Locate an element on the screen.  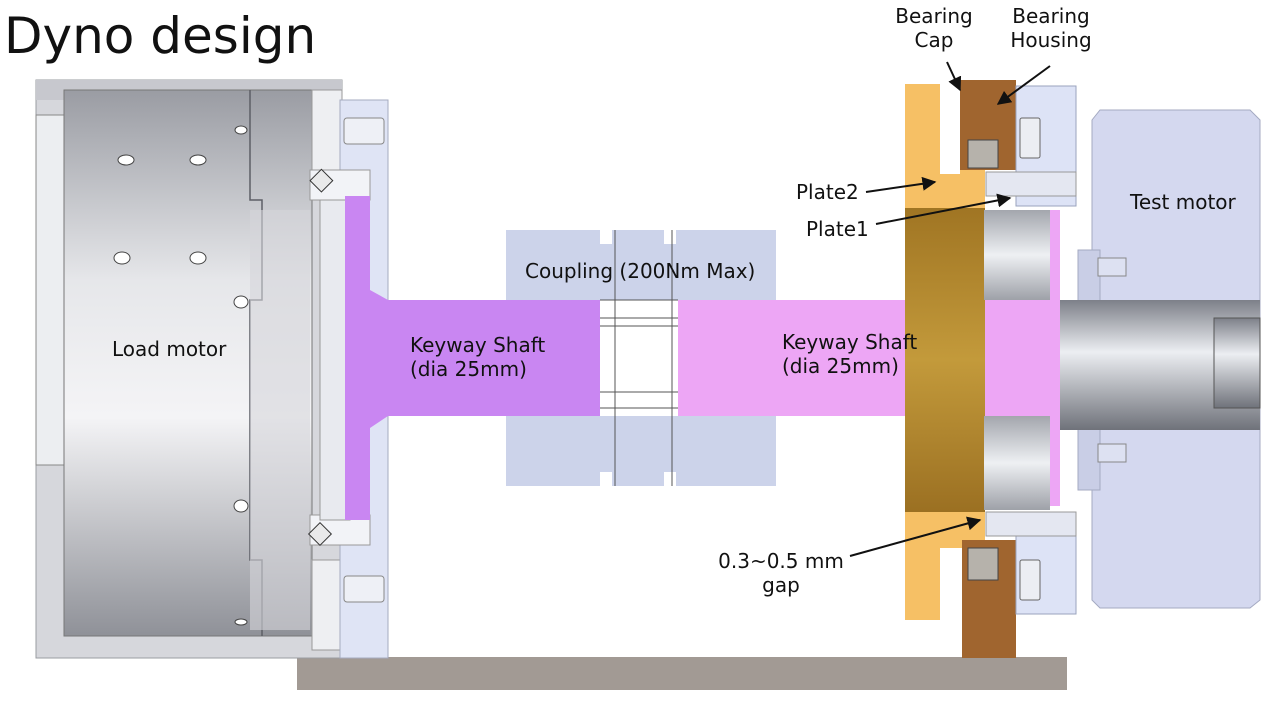
base-plate is located at coordinates (682, 673).